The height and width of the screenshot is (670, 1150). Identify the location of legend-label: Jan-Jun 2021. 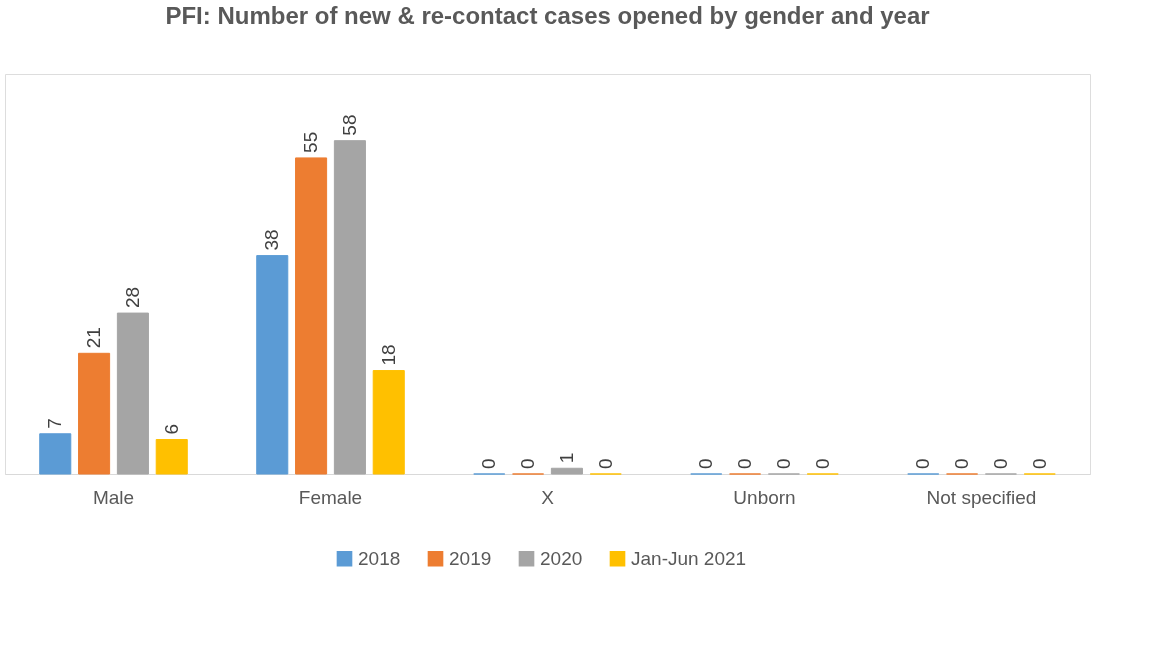
(689, 558).